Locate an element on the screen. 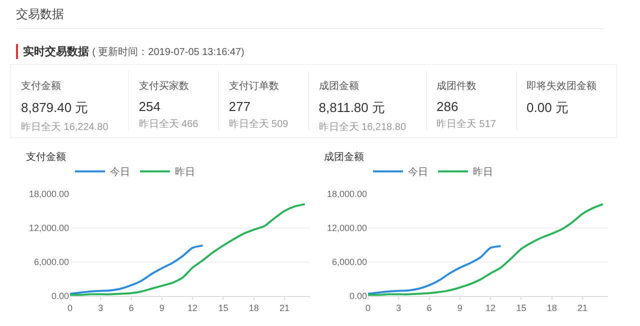  category-label: 成团件数 is located at coordinates (457, 86).